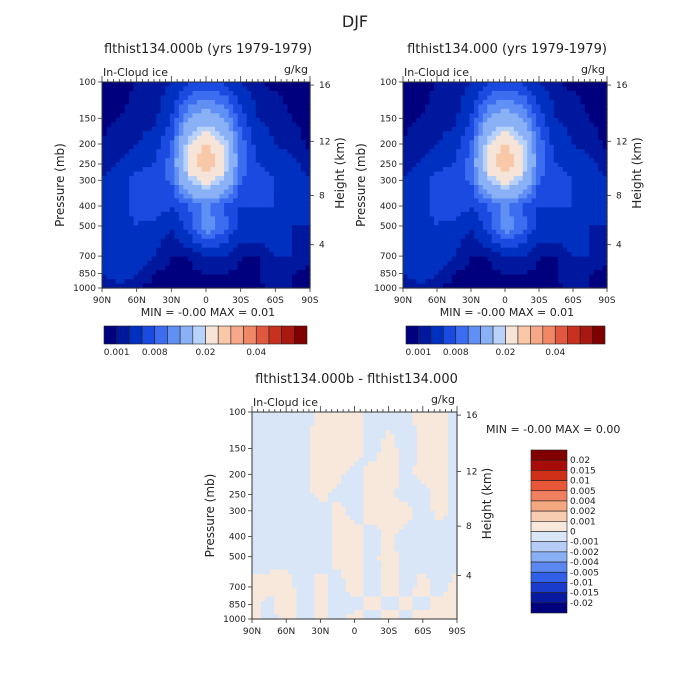 This screenshot has height=700, width=700. Describe the element at coordinates (437, 301) in the screenshot. I see `p2-x-tick-label: 60N` at that location.